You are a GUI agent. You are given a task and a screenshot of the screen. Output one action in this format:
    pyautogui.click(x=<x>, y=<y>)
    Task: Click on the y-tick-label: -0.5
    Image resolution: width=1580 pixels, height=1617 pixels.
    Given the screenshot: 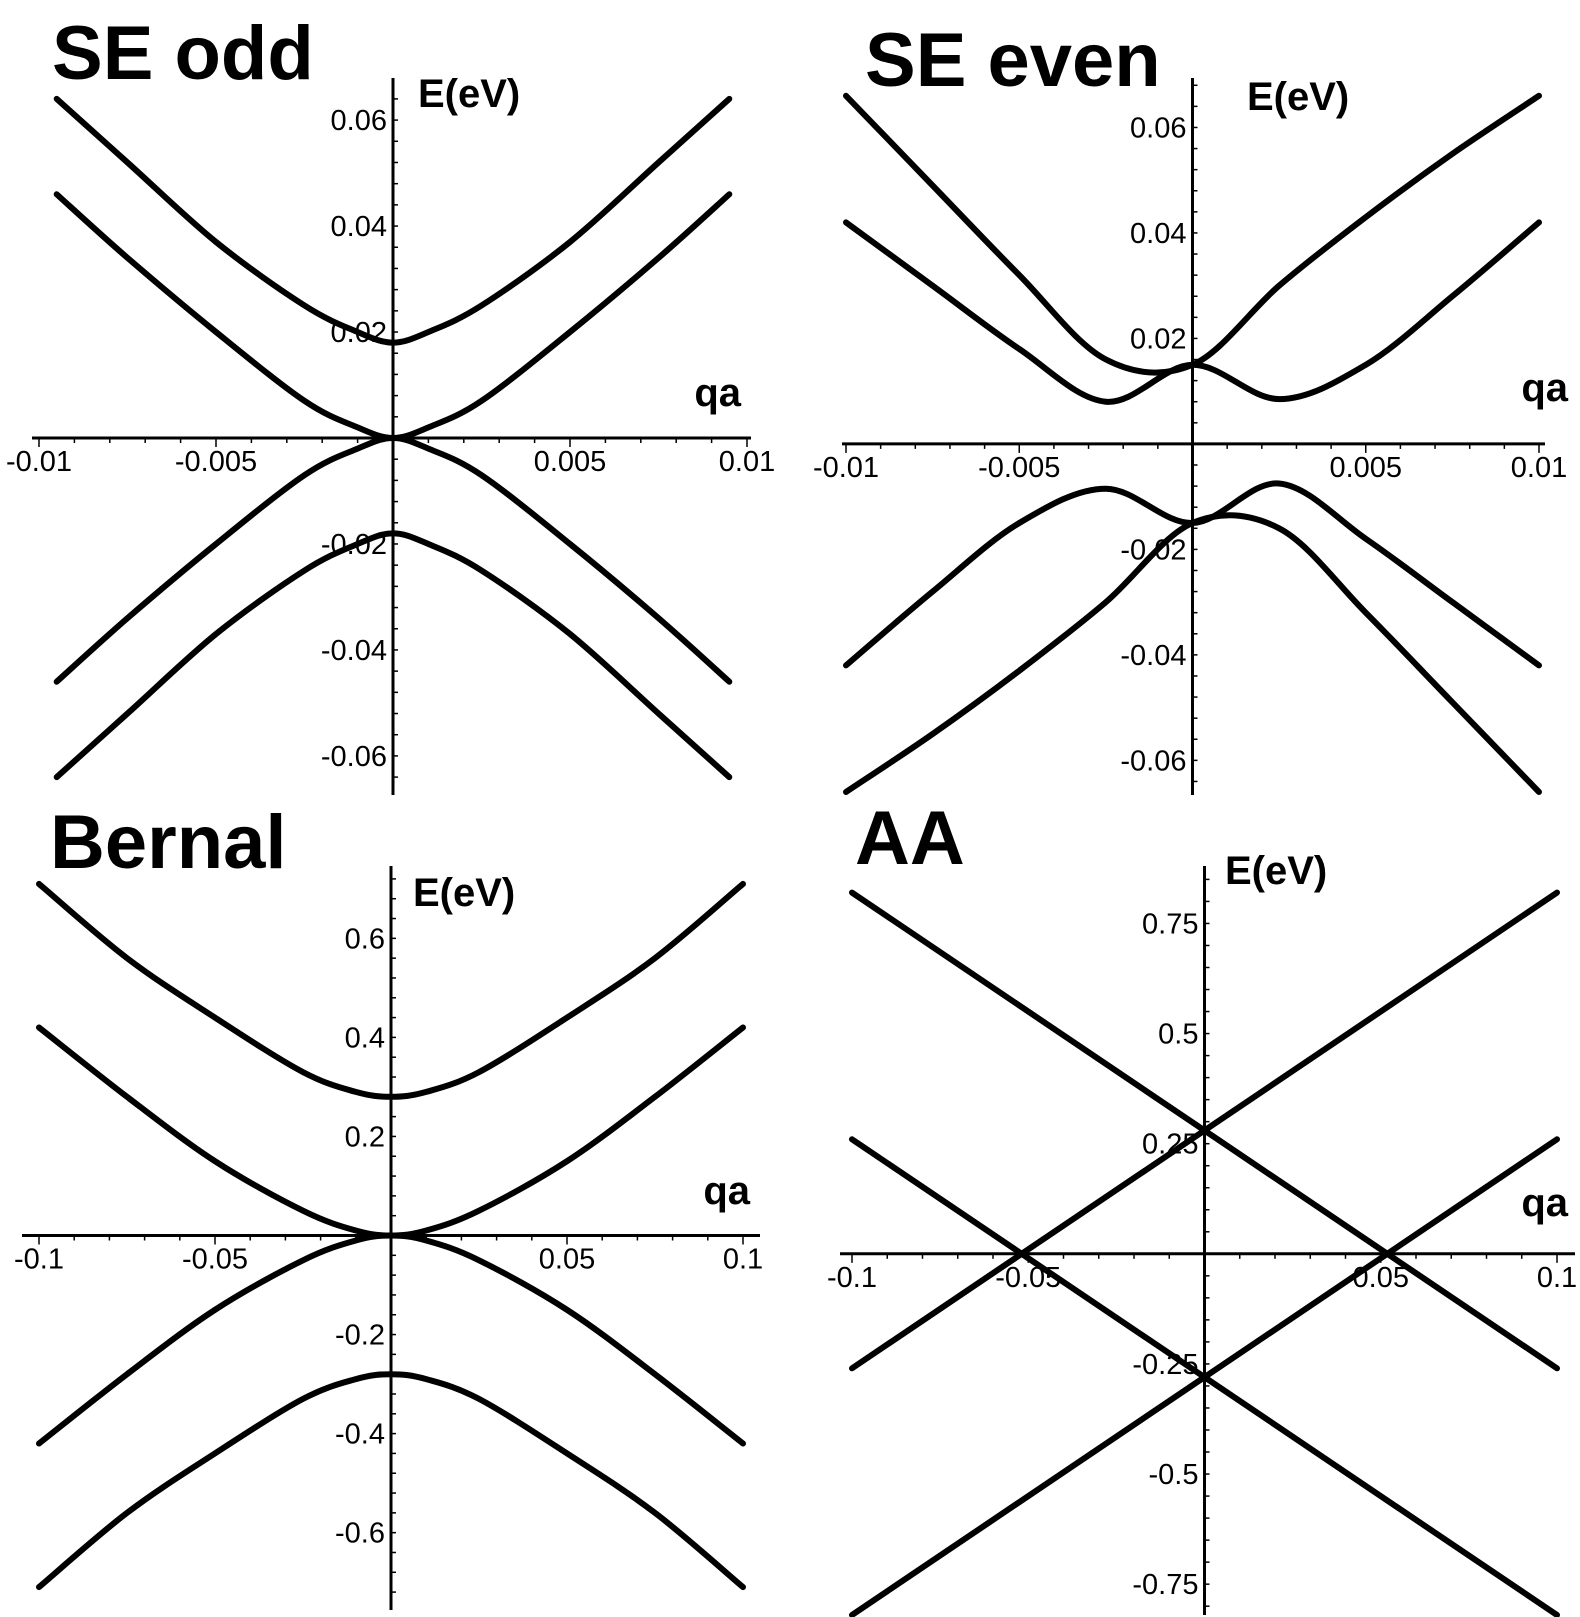 What is the action you would take?
    pyautogui.click(x=1174, y=1475)
    